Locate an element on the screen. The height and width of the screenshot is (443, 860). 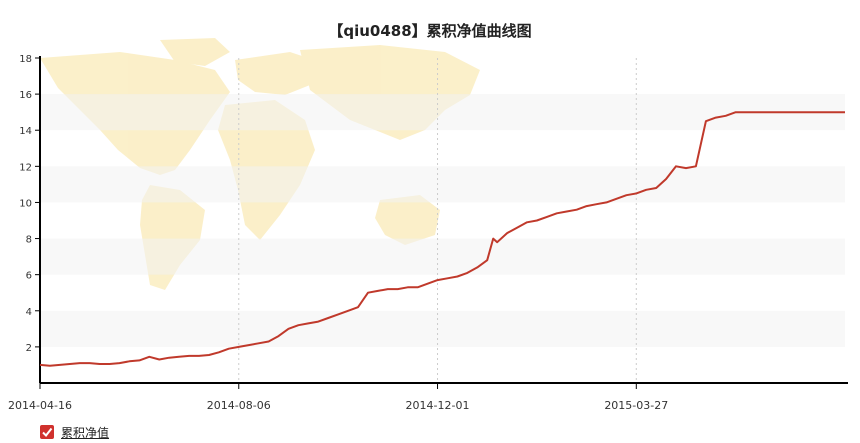
x-tick-label: 2014-04-16 is located at coordinates (40, 405).